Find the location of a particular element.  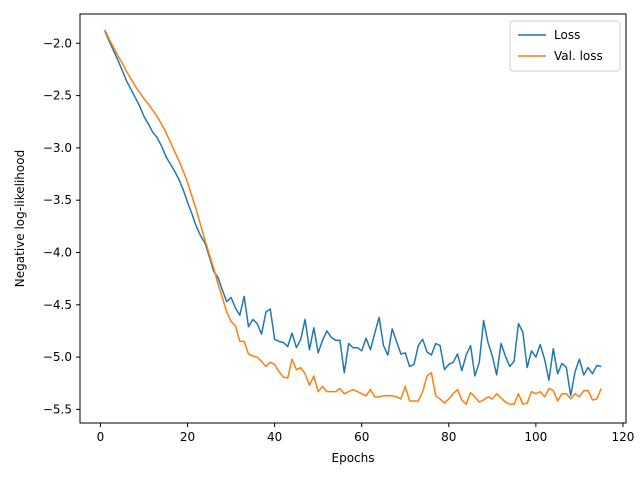

legend-box is located at coordinates (565, 46).